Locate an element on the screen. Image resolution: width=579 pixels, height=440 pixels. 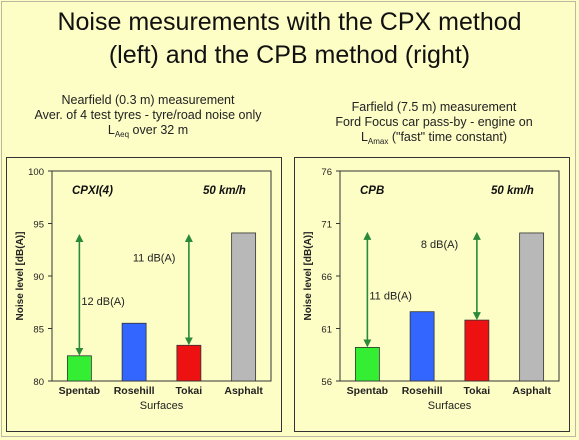
y-tick-label: 85 is located at coordinates (38, 330).